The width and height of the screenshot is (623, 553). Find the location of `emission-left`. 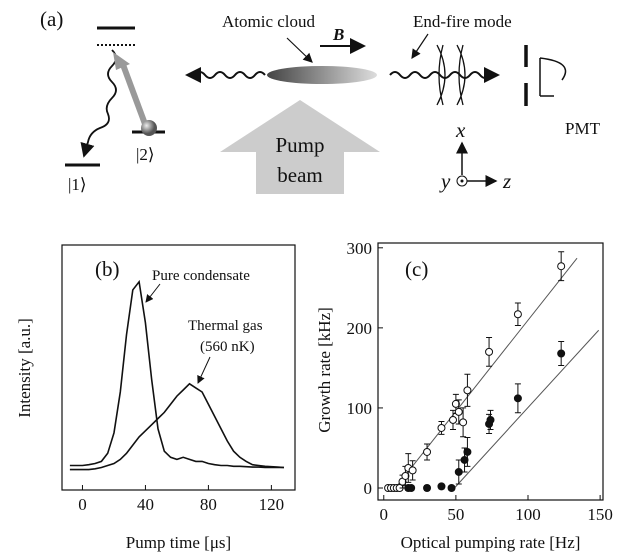

emission-left is located at coordinates (225, 75).